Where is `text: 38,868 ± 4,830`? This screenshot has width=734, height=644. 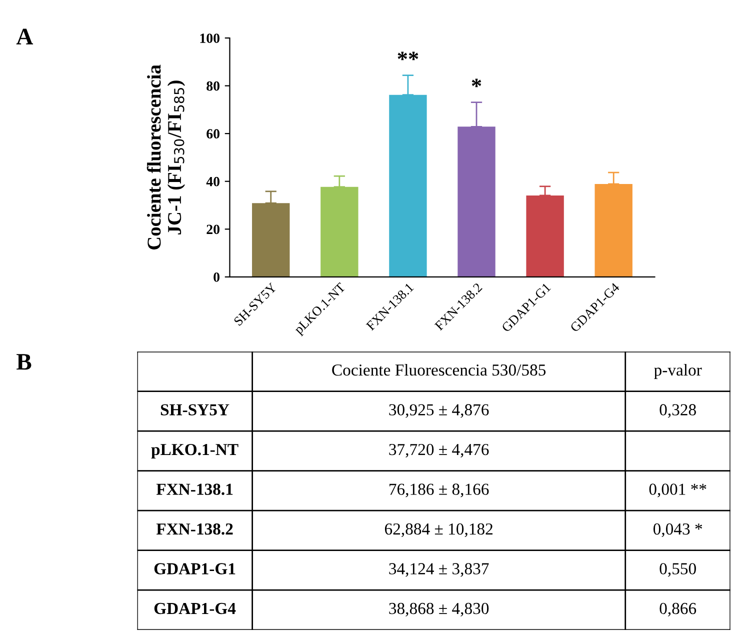 text: 38,868 ± 4,830 is located at coordinates (439, 609).